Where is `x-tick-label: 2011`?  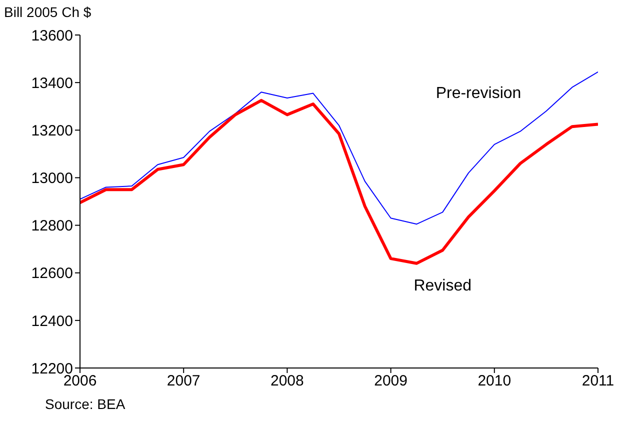
x-tick-label: 2011 is located at coordinates (598, 381).